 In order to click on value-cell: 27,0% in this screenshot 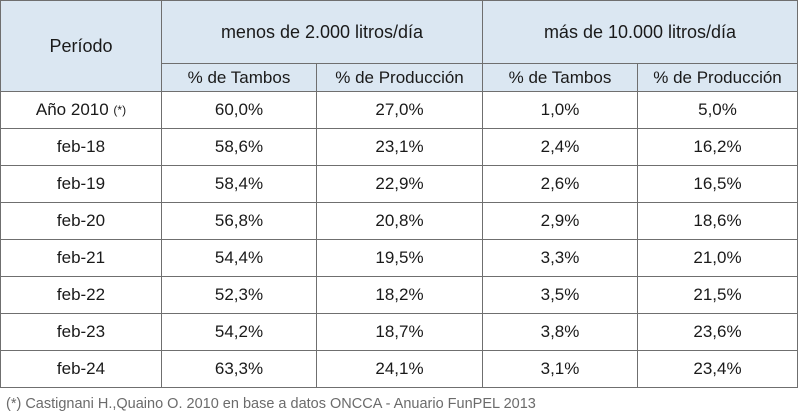, I will do `click(399, 110)`.